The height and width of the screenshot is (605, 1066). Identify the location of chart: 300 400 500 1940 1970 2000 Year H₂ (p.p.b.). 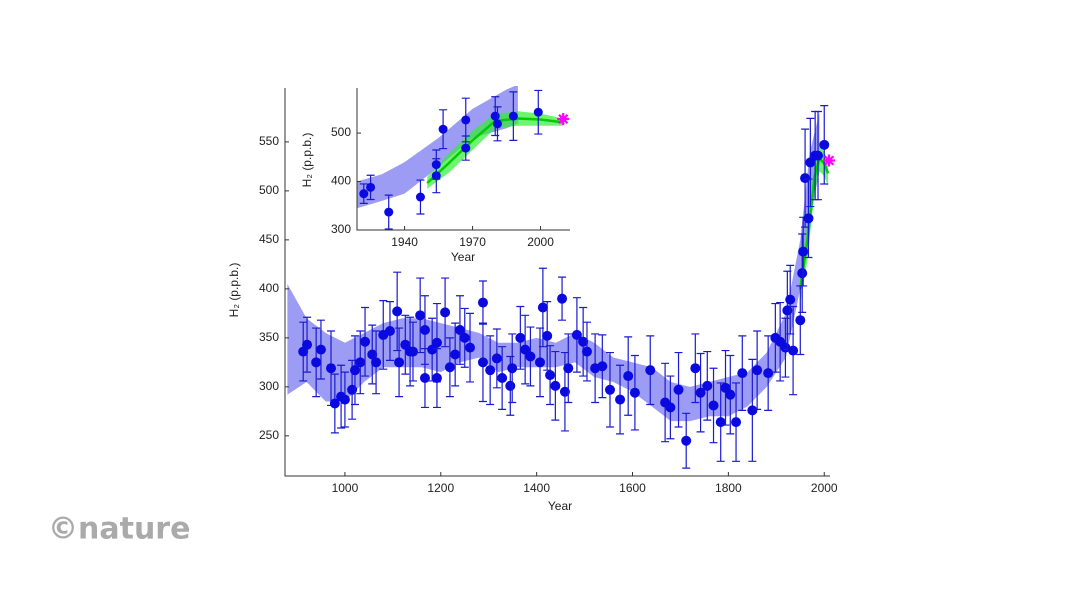
(435, 175).